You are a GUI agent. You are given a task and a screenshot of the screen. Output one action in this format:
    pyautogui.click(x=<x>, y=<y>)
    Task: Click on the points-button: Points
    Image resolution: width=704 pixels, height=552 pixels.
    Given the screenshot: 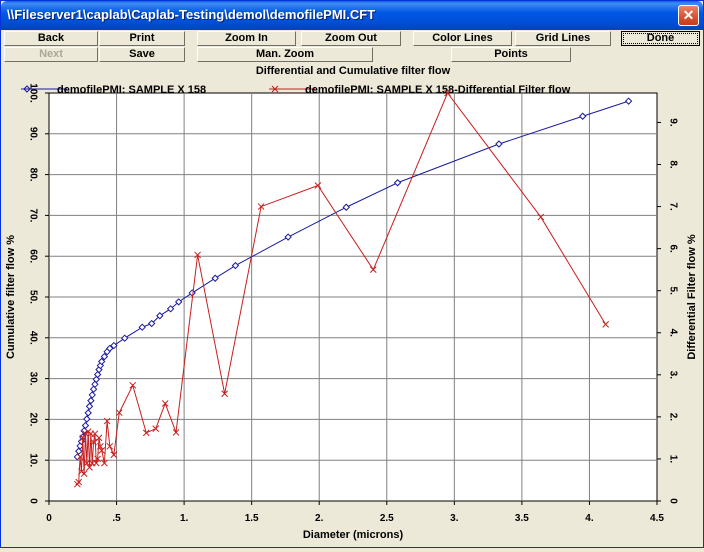 What is the action you would take?
    pyautogui.click(x=511, y=54)
    